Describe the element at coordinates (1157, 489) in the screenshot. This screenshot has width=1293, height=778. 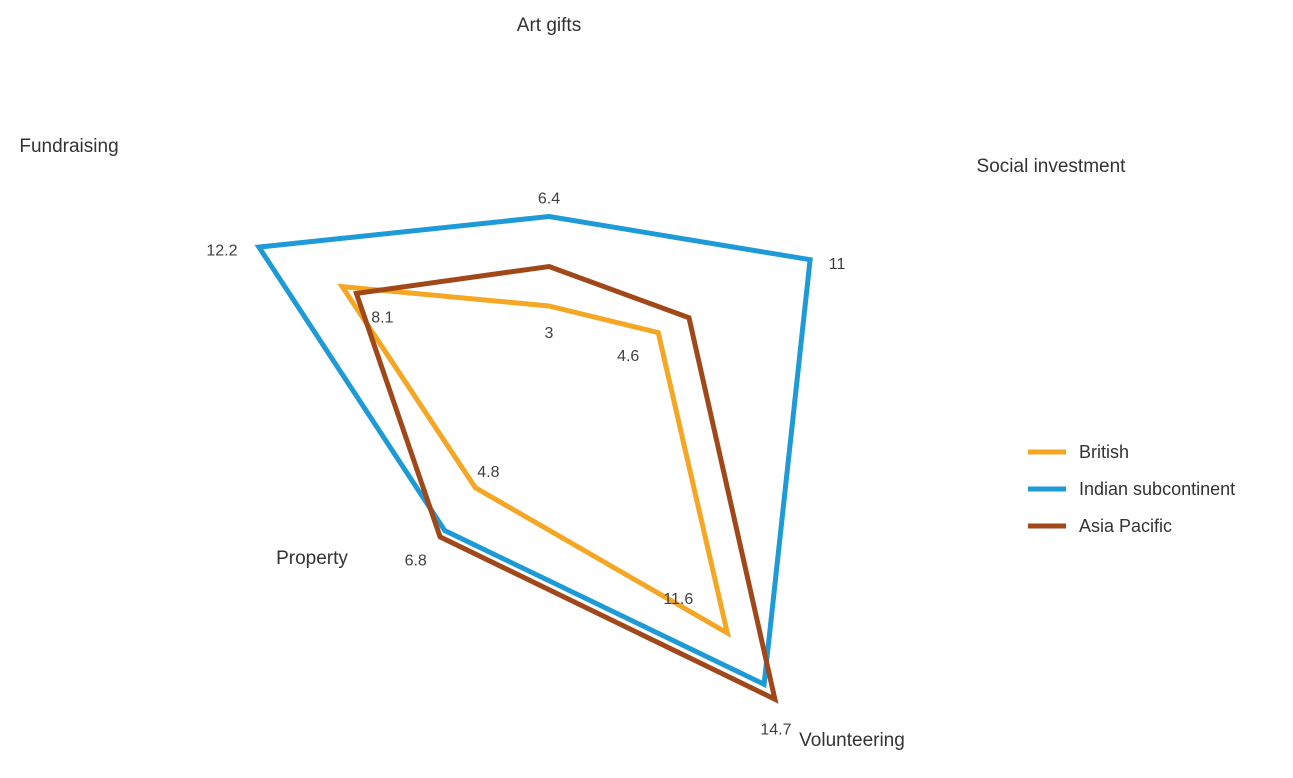
I see `legend-label-indian-subcontinent: Indian subcontinent` at that location.